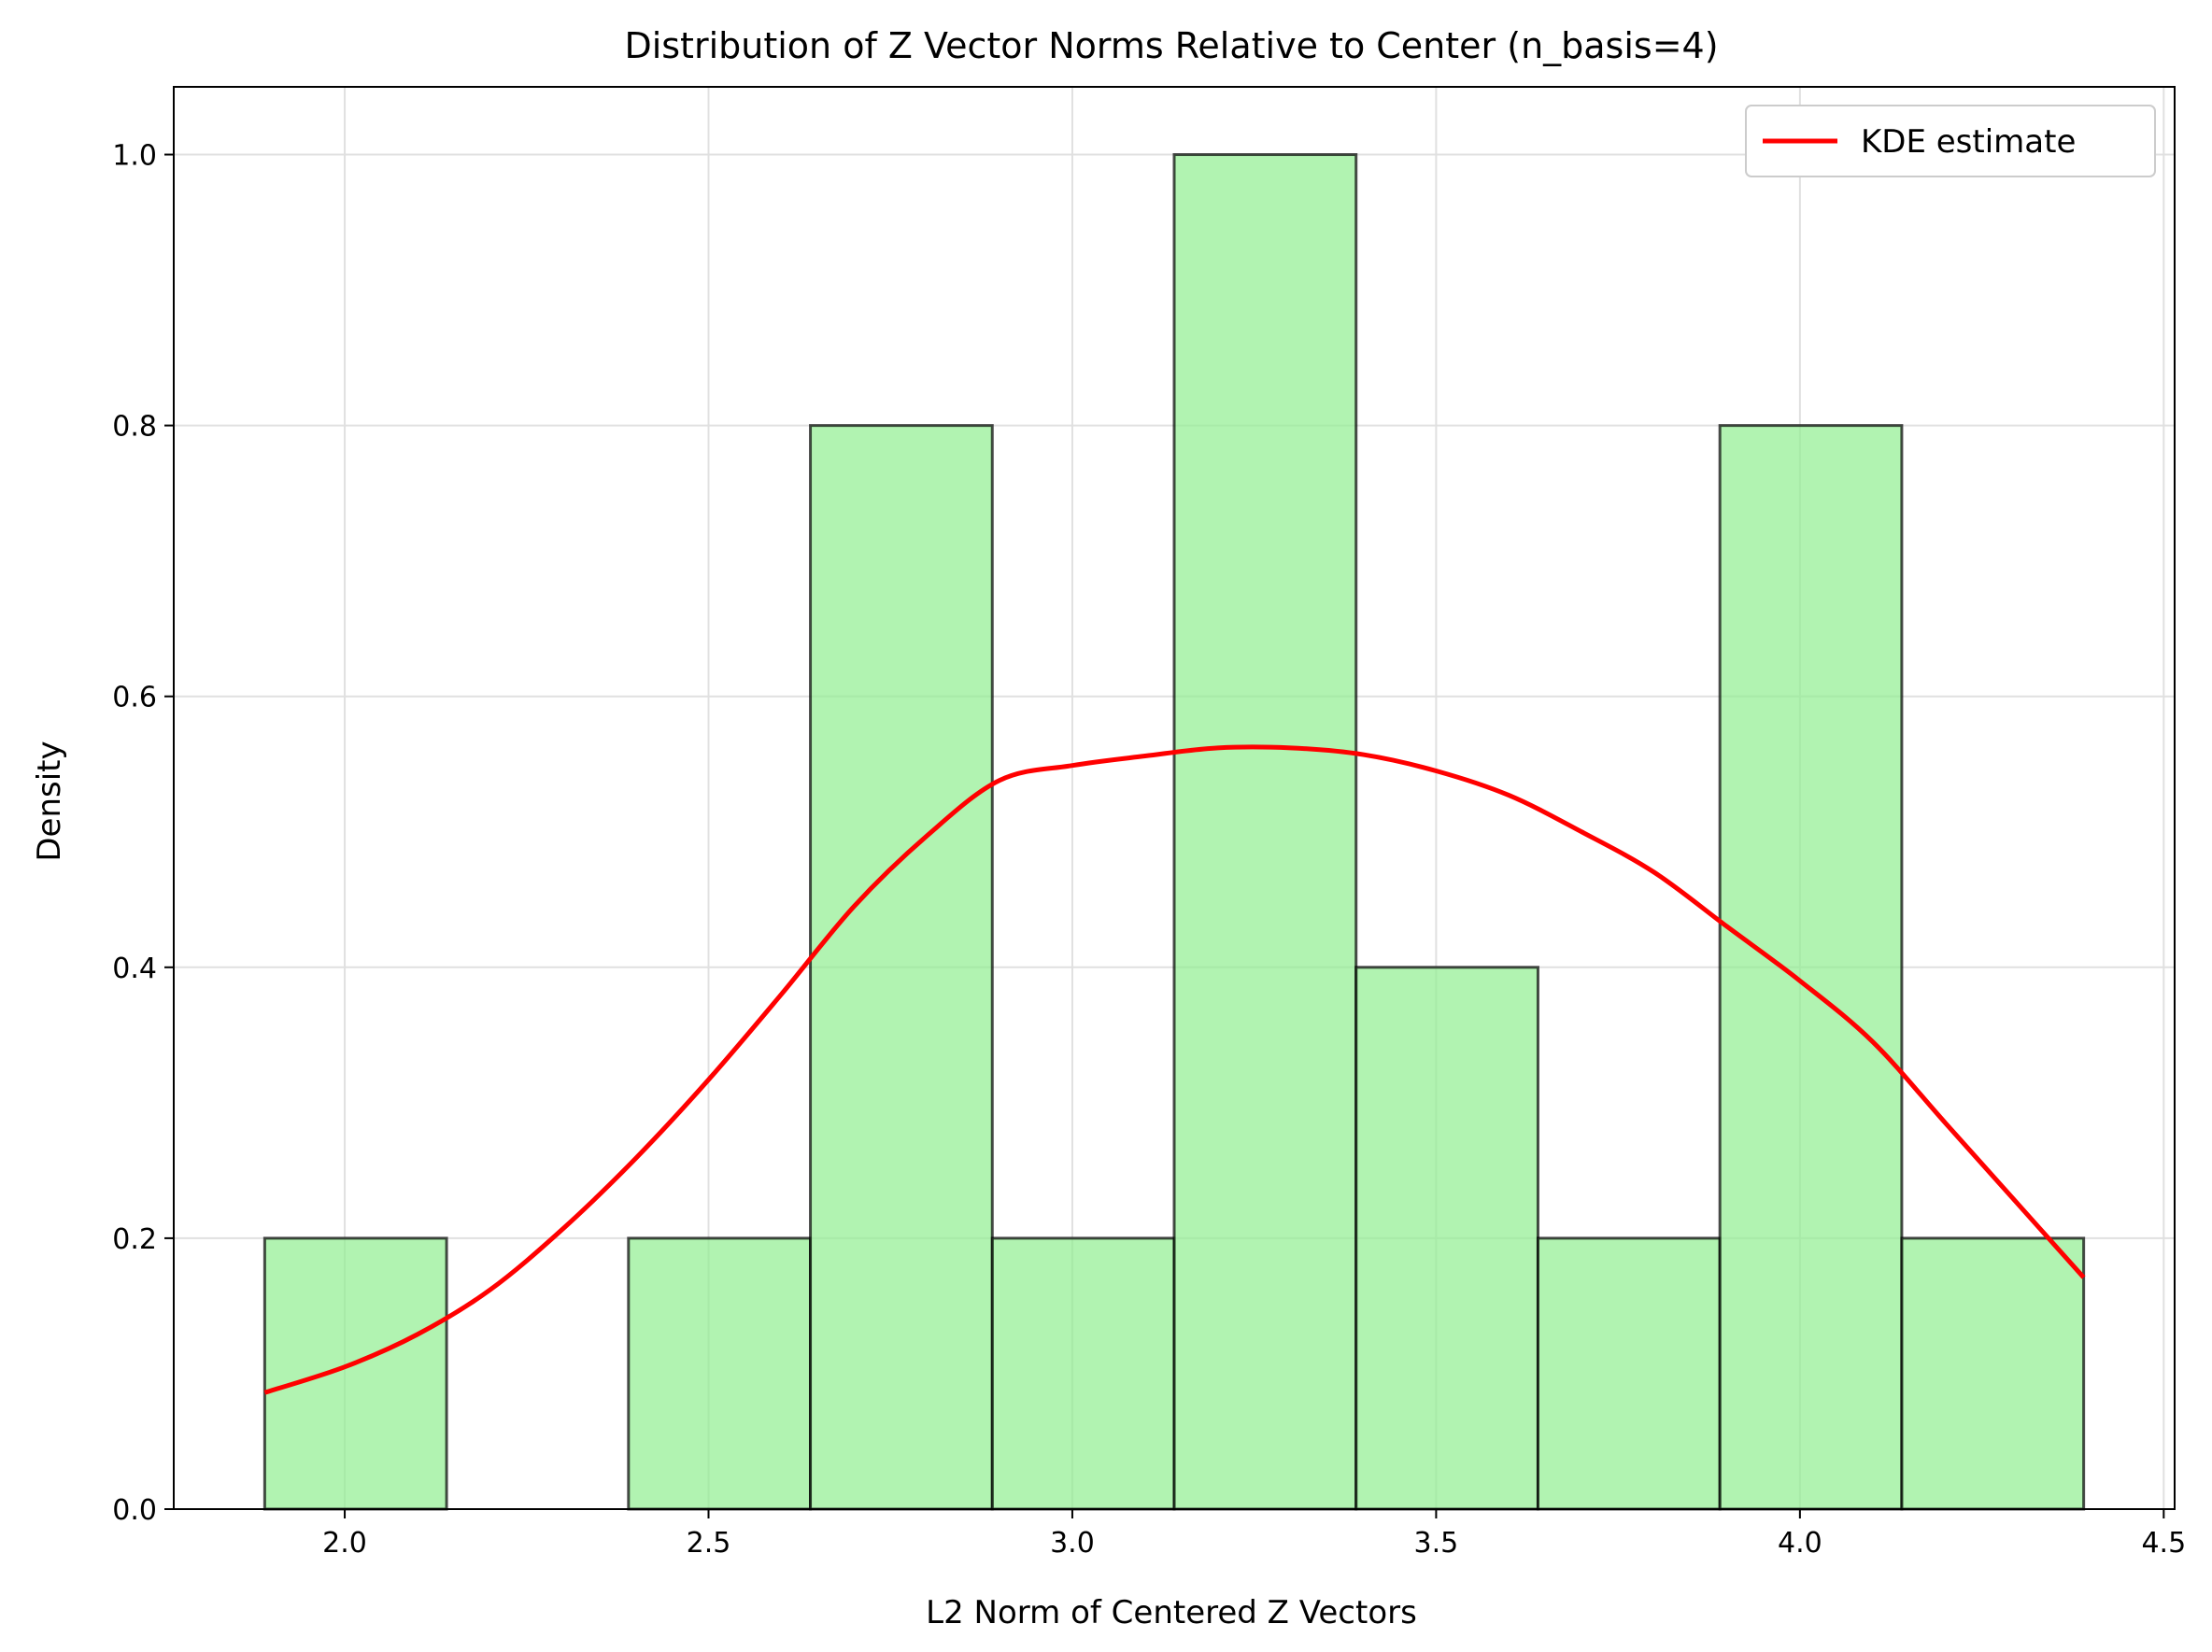 This screenshot has height=1652, width=2212. I want to click on x-axis-ticks: 2.0 2.5 3.0 3.5 4.0 4.5, so click(1254, 1534).